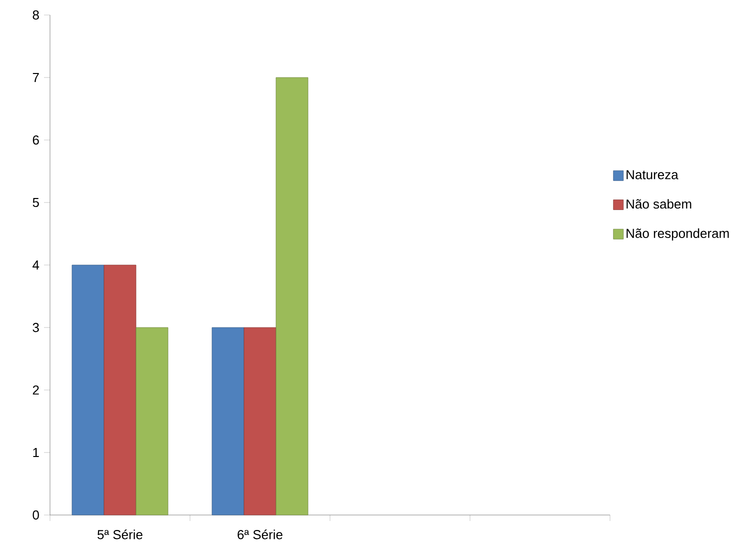  What do you see at coordinates (35, 390) in the screenshot?
I see `y-tick-label: 2` at bounding box center [35, 390].